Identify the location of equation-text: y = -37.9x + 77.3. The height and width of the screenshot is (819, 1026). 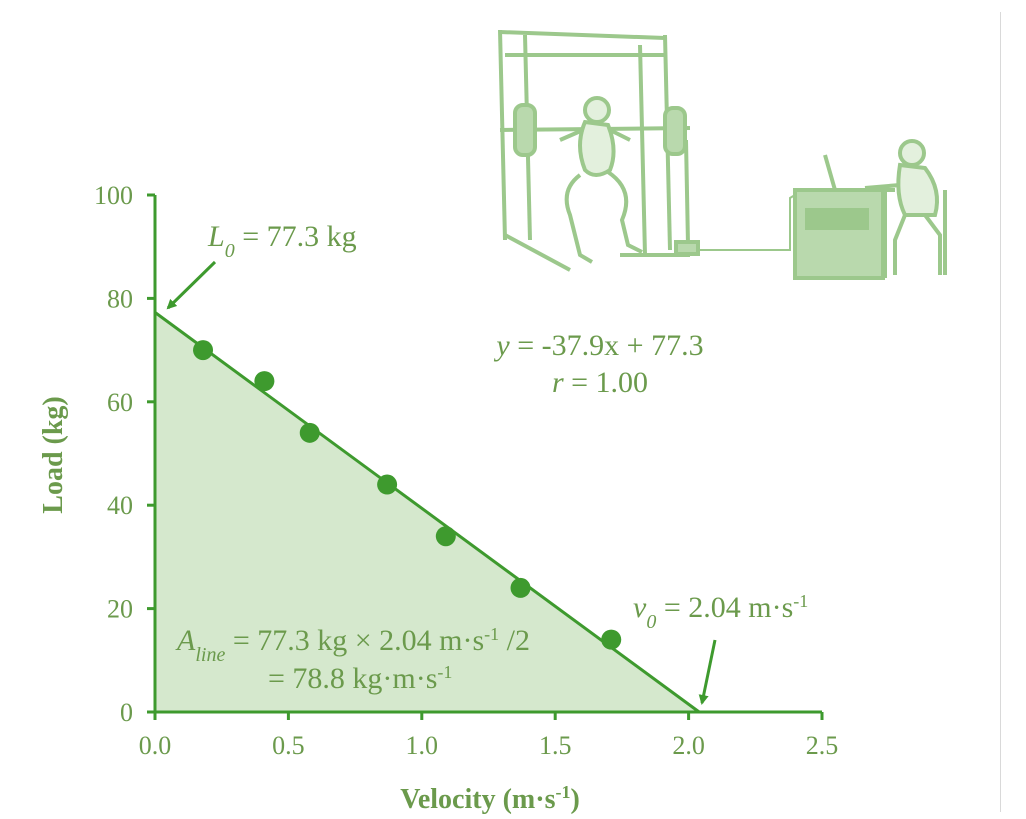
(598, 345).